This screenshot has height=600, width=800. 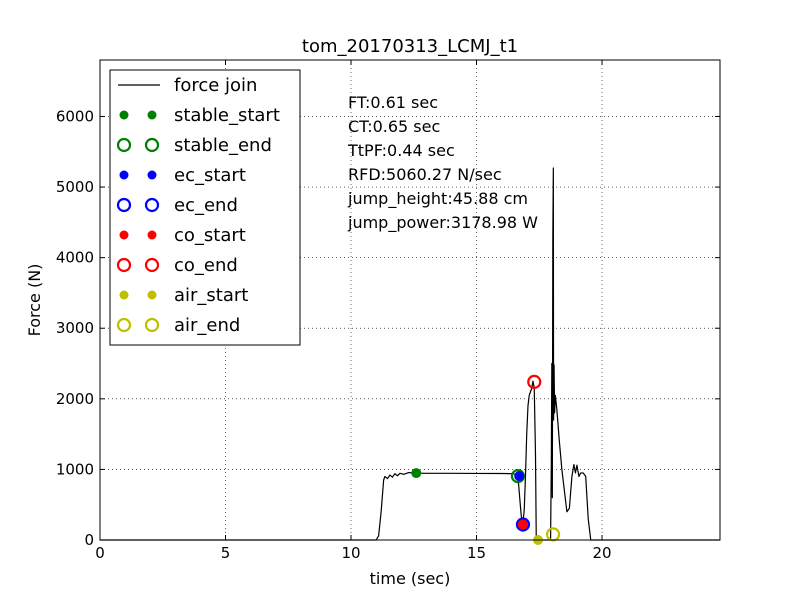 What do you see at coordinates (437, 199) in the screenshot?
I see `stats-annotation: jump_height:45.88 cm` at bounding box center [437, 199].